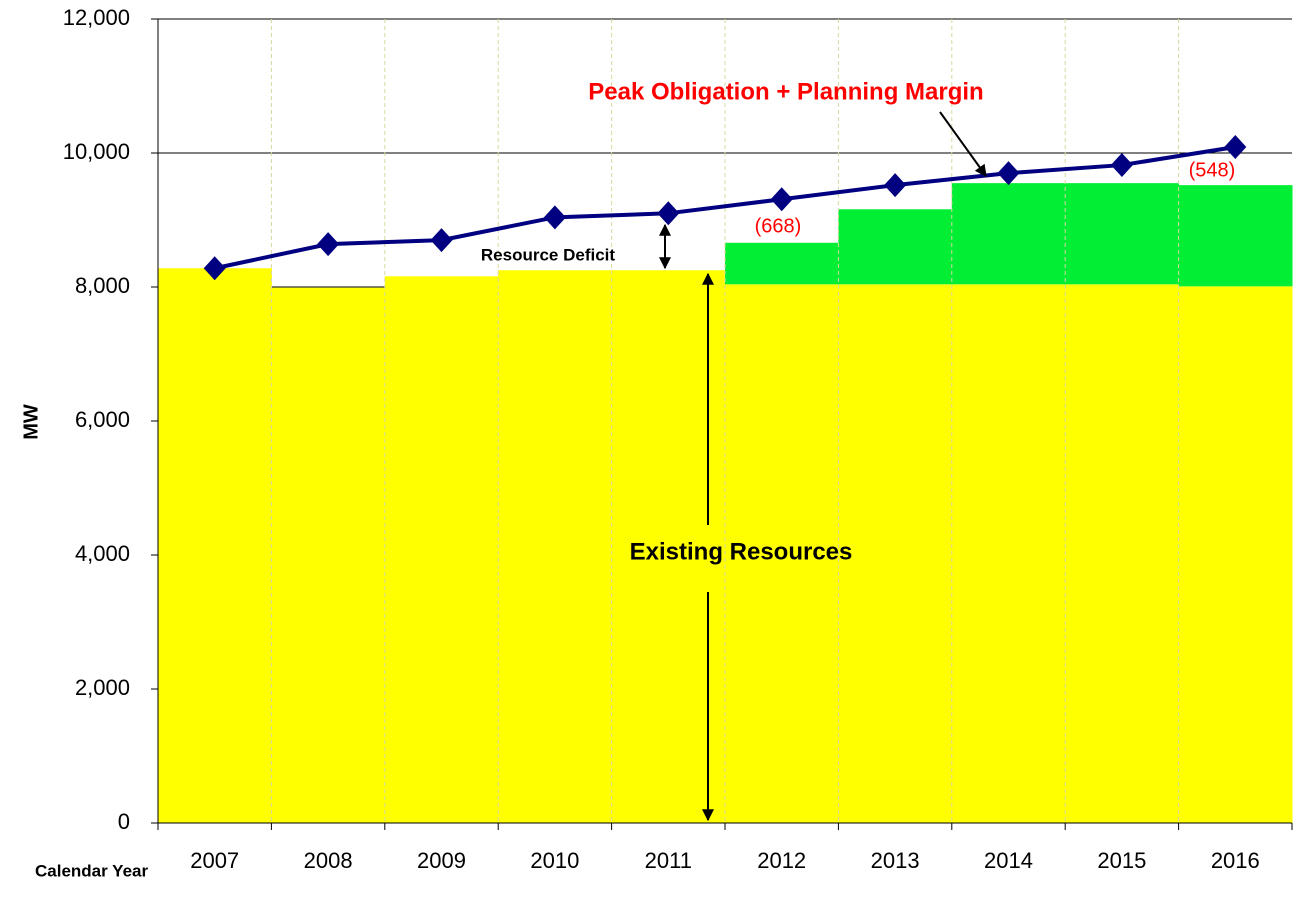 The image size is (1293, 911). I want to click on x-tick-label: 2008, so click(328, 860).